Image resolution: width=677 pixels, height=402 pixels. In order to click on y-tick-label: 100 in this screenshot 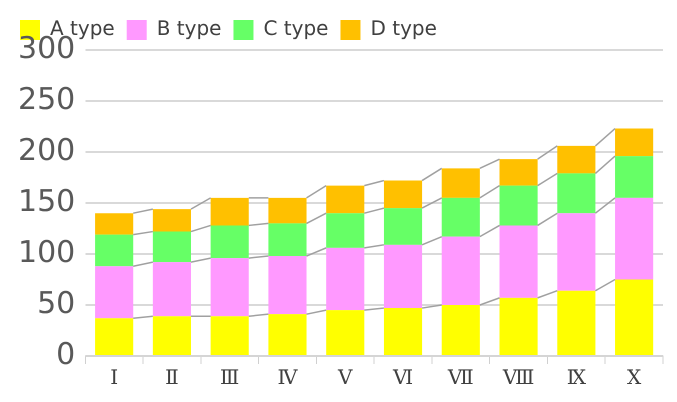, I will do `click(47, 252)`.